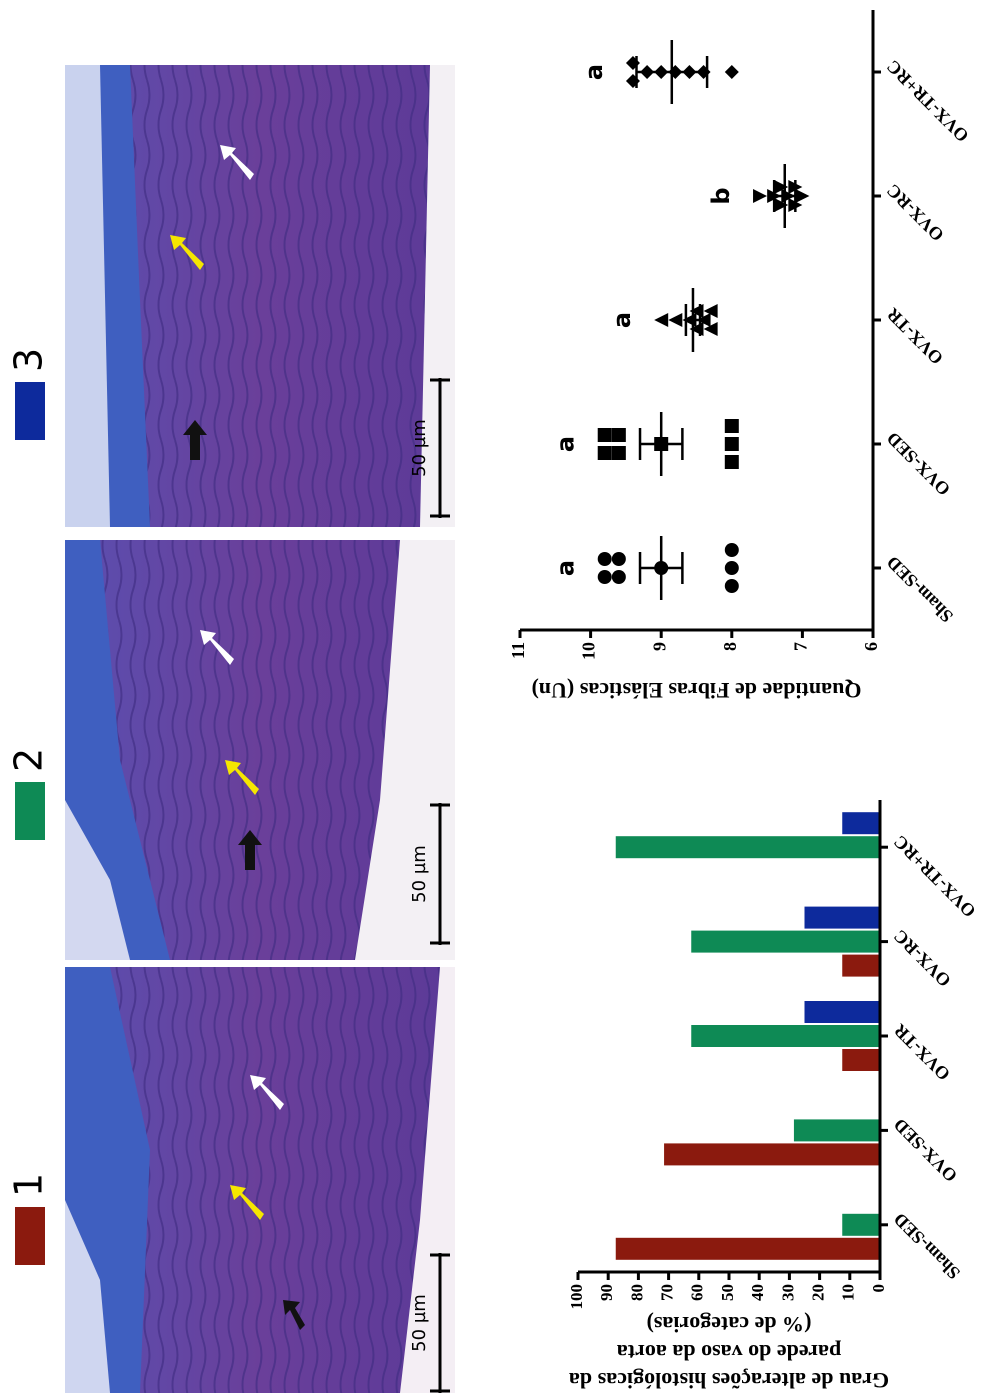  Describe the element at coordinates (518, 650) in the screenshot. I see `y-tick-label: 11` at that location.